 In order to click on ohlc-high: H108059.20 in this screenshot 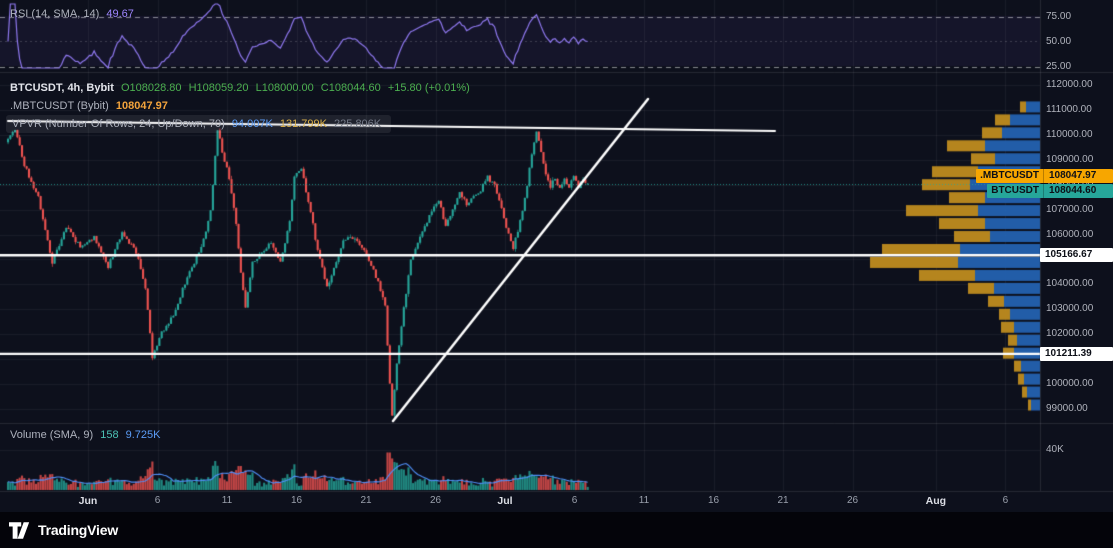, I will do `click(218, 88)`.